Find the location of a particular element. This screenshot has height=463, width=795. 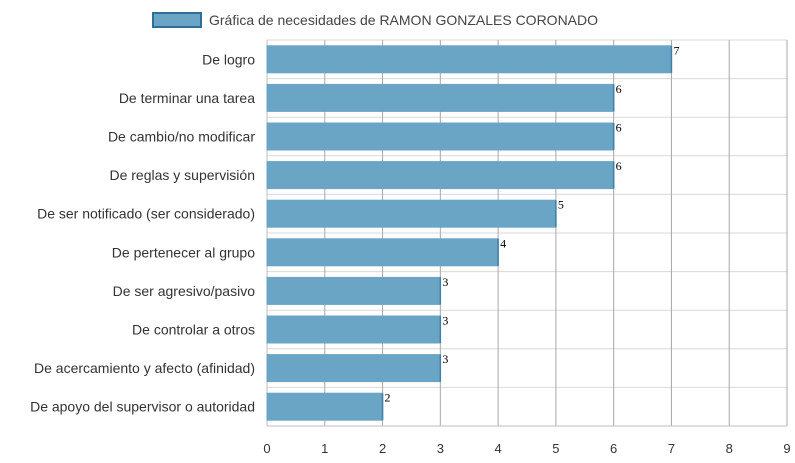

x-tick-label: 8 is located at coordinates (729, 448).